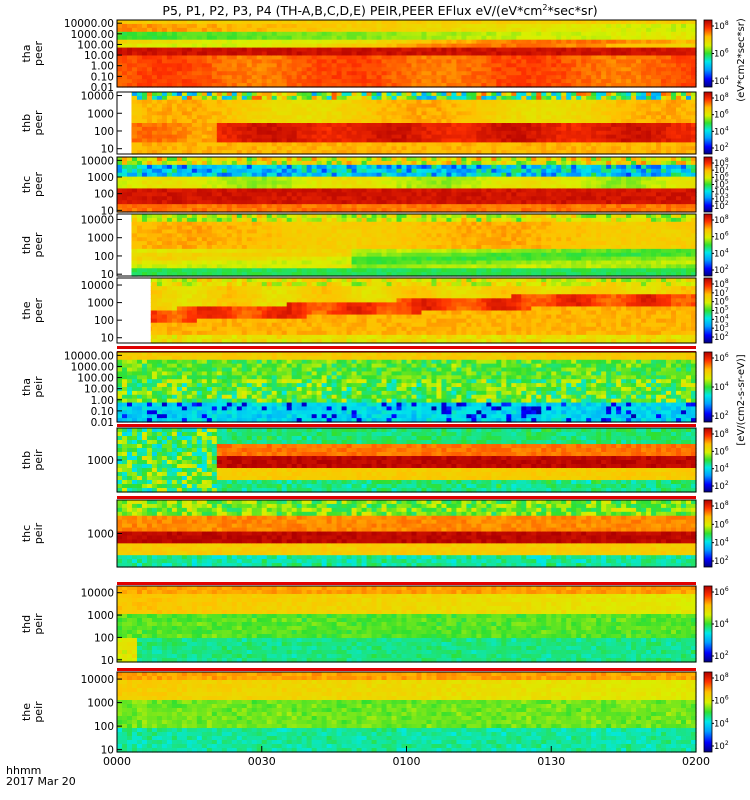 The width and height of the screenshot is (750, 800). I want to click on spectrogram-panel: 10000 1000 100 10 thd peer 10⁸ 10⁶ 10⁴ 10², so click(374, 247).